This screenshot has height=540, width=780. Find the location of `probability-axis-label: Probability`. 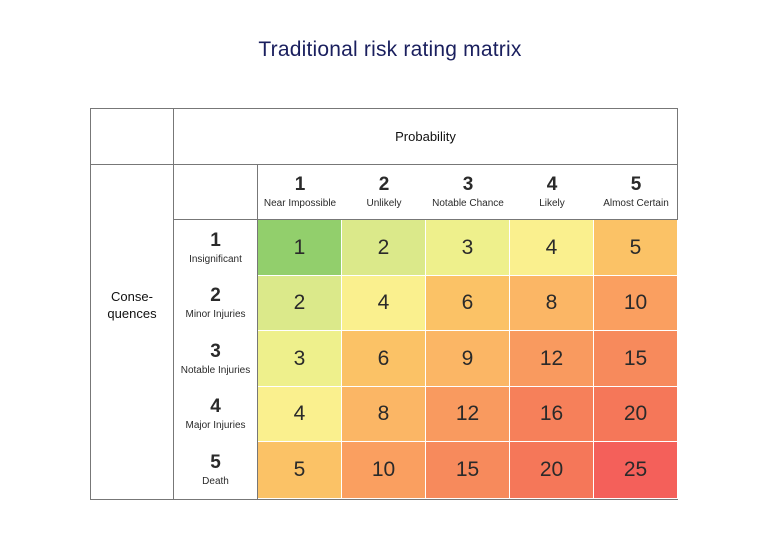

probability-axis-label: Probability is located at coordinates (425, 136).